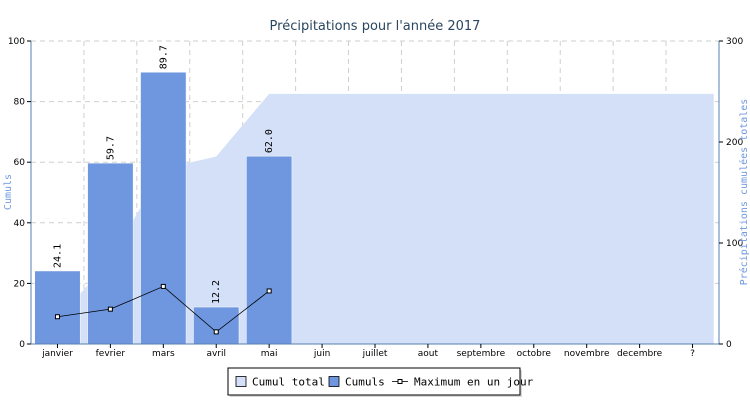 Image resolution: width=750 pixels, height=400 pixels. I want to click on x-tick-label: mai, so click(269, 354).